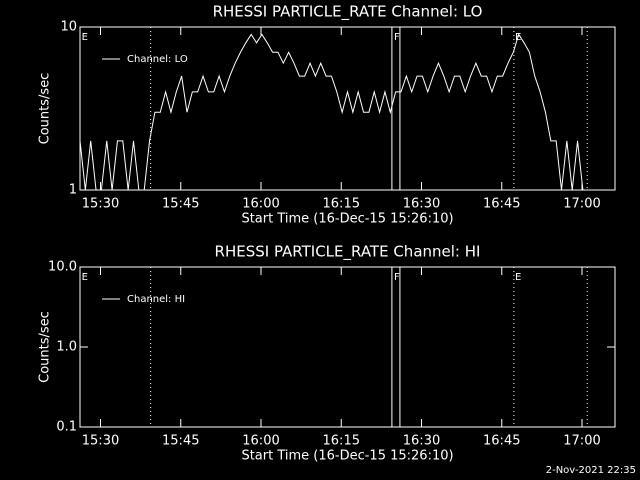 The width and height of the screenshot is (640, 480). What do you see at coordinates (73, 190) in the screenshot?
I see `y-tick-label: 1` at bounding box center [73, 190].